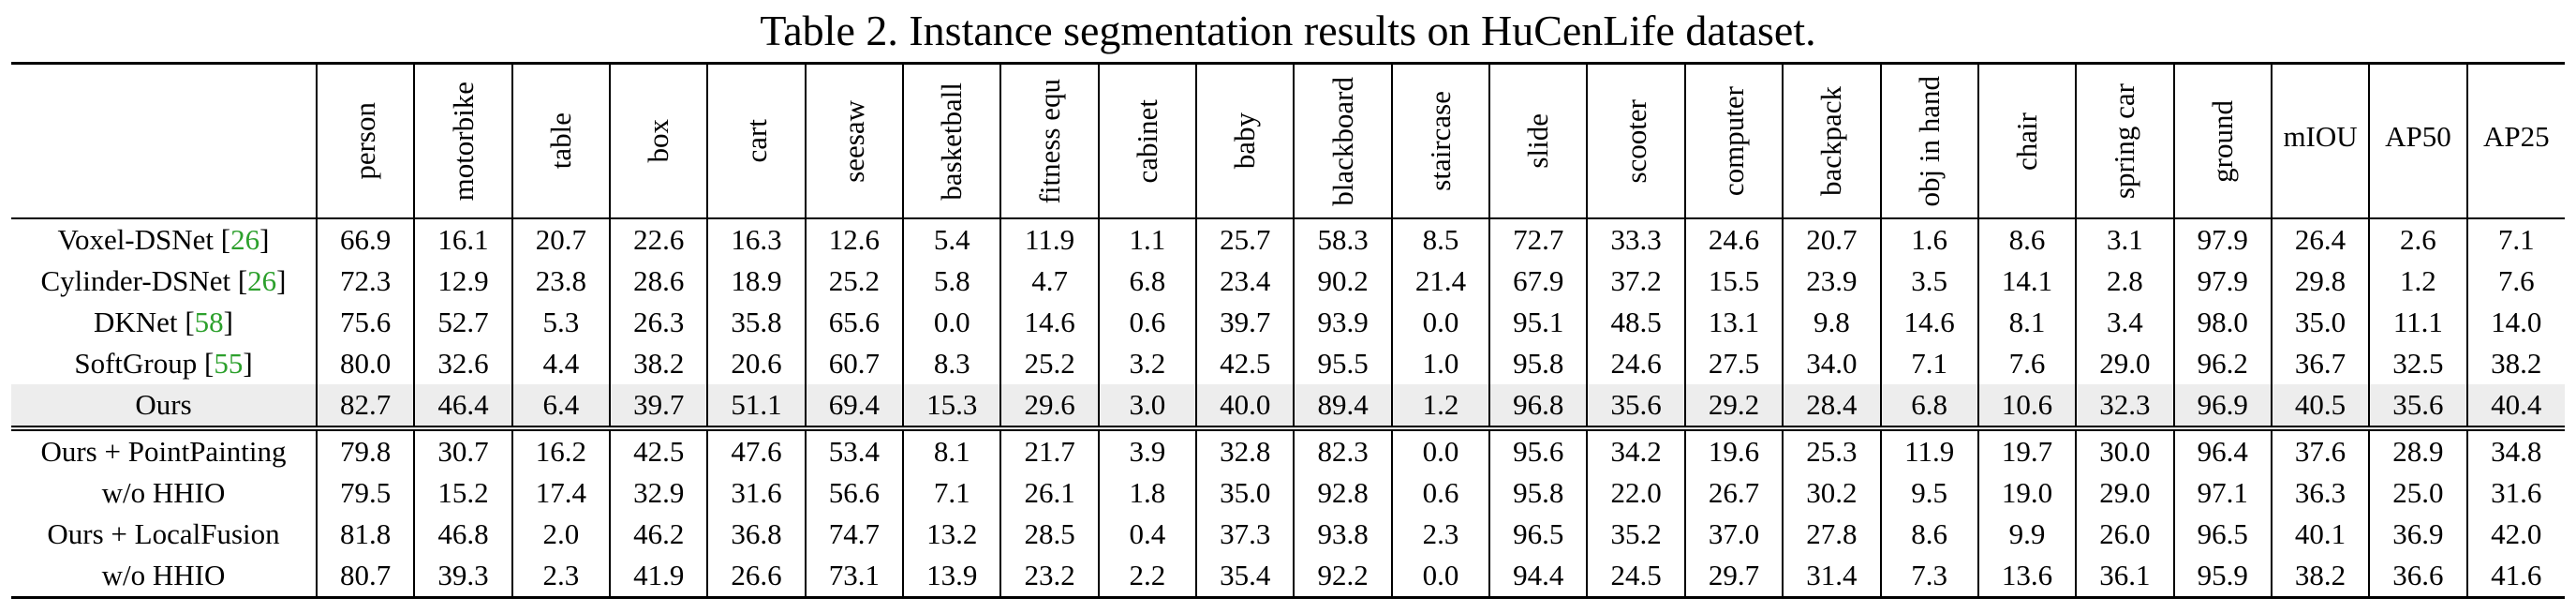  I want to click on value-cell: 35.8, so click(756, 322).